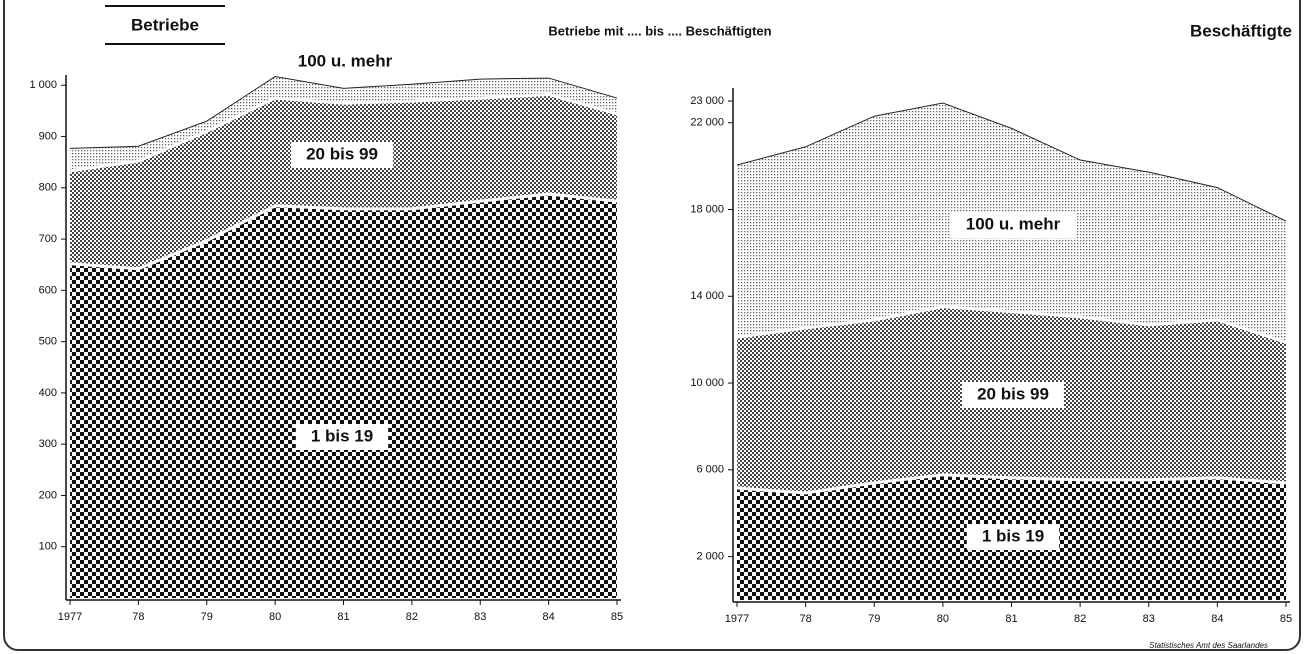  What do you see at coordinates (48, 495) in the screenshot?
I see `y-tick-label: 200` at bounding box center [48, 495].